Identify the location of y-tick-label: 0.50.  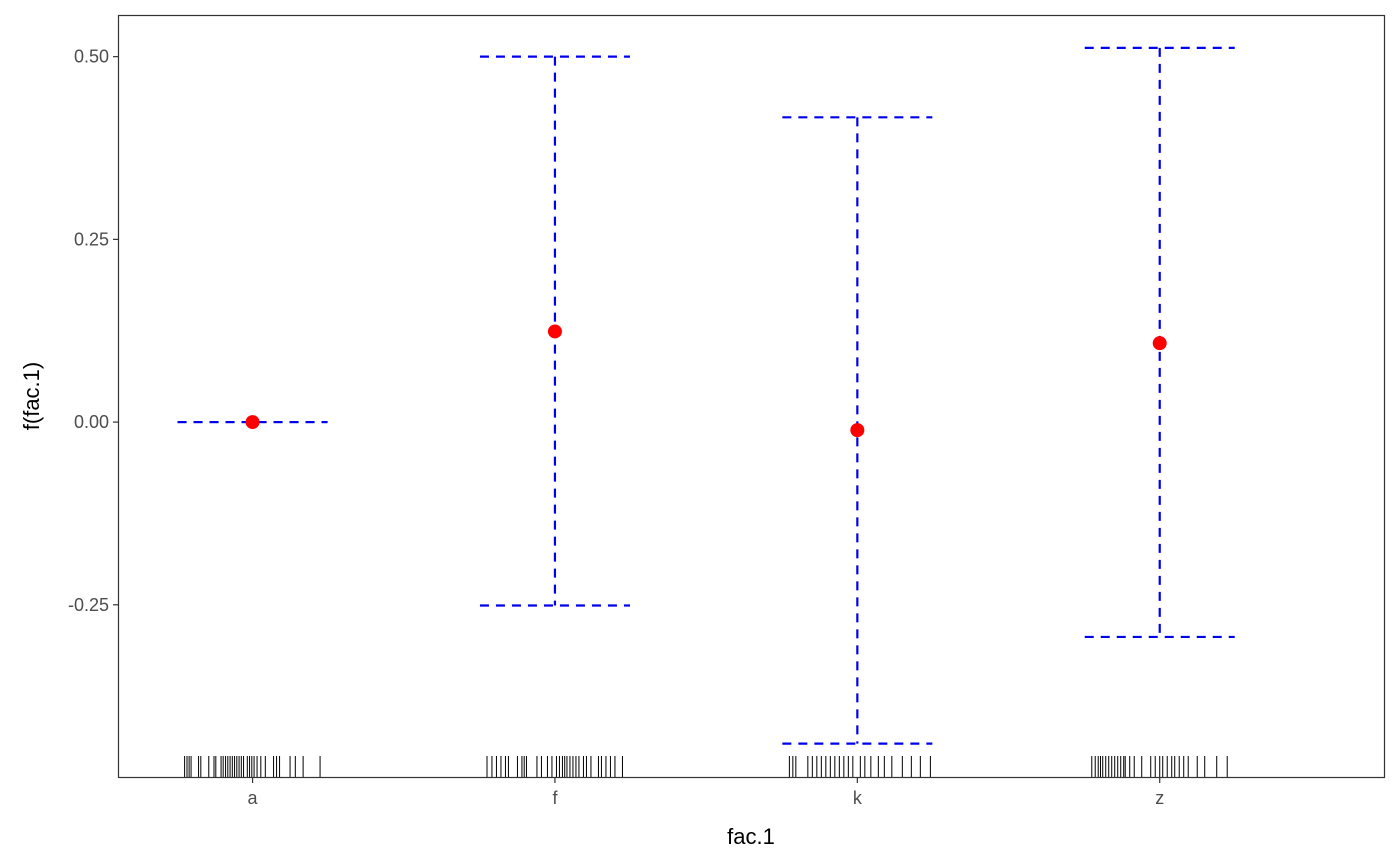
(91, 57).